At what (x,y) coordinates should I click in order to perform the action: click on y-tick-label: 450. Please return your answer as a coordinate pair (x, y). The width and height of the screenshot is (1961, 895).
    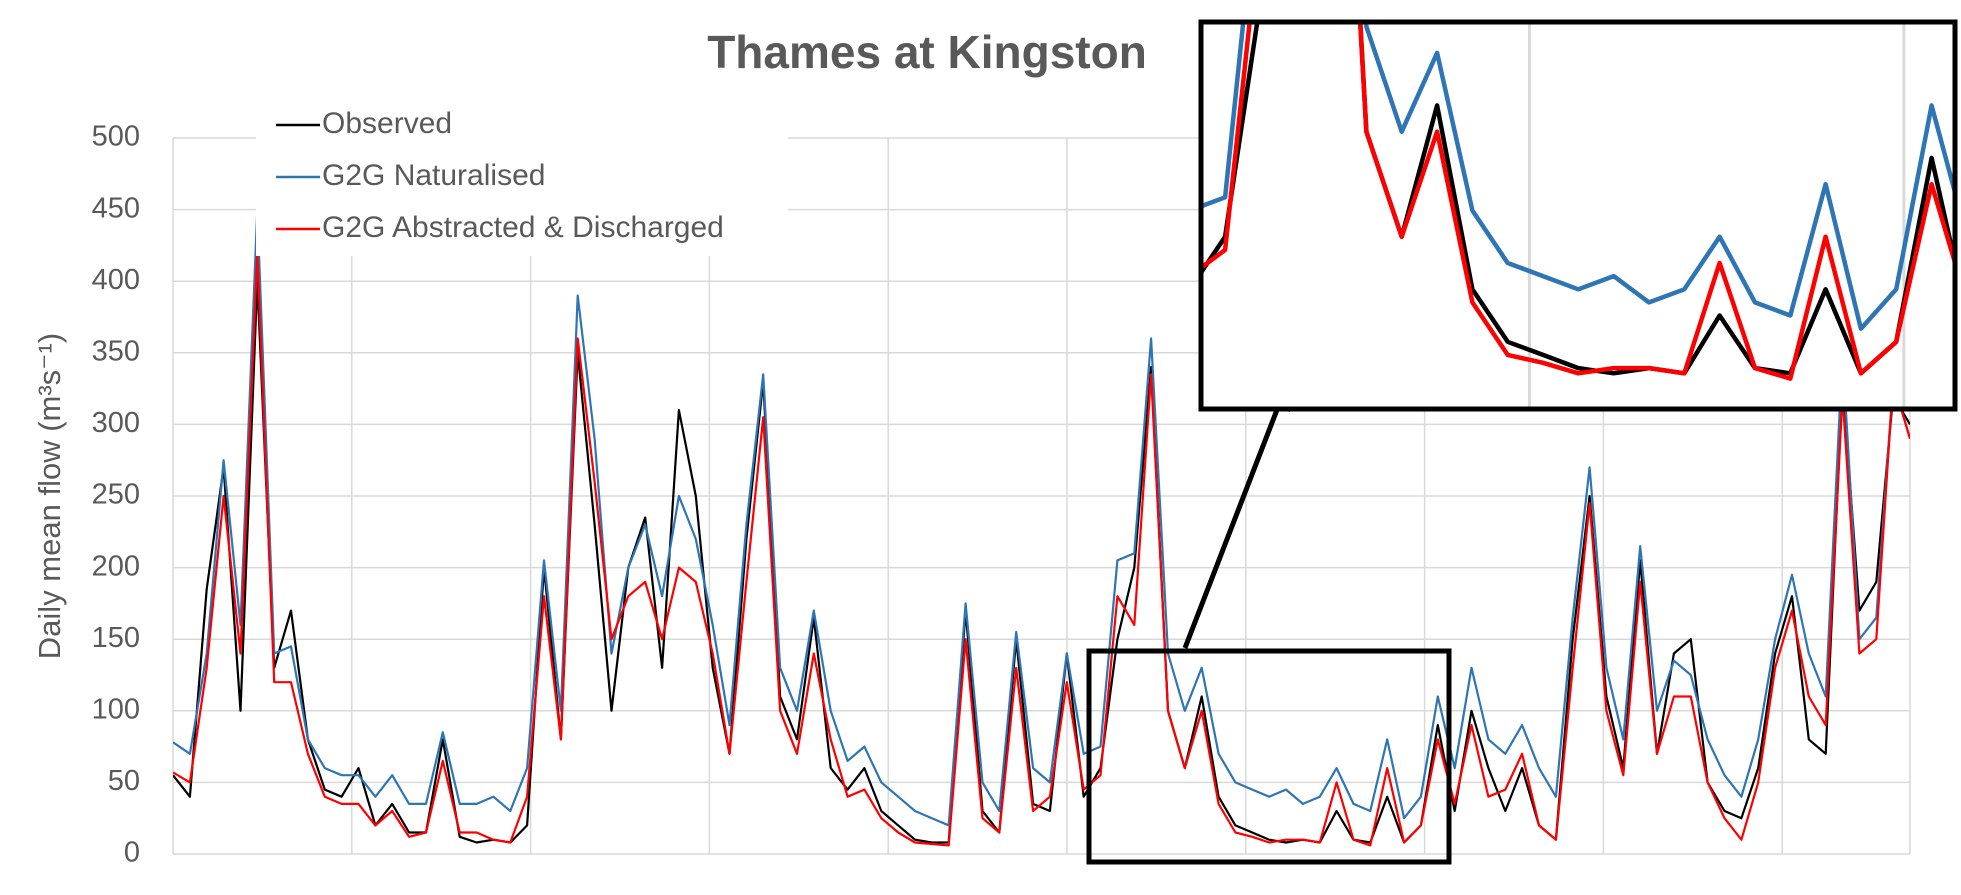
    Looking at the image, I should click on (116, 208).